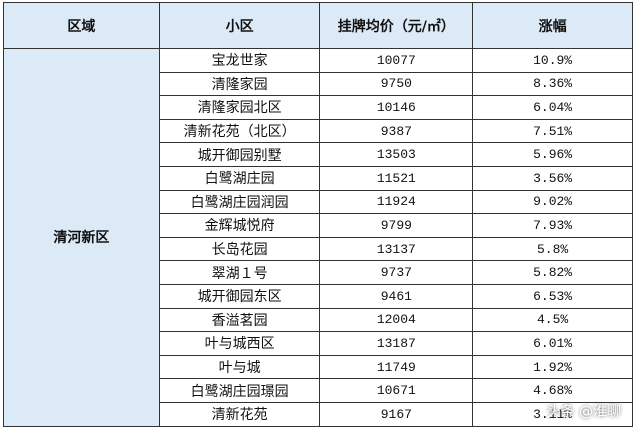 This screenshot has height=431, width=633. What do you see at coordinates (396, 60) in the screenshot?
I see `price-cell: 10077` at bounding box center [396, 60].